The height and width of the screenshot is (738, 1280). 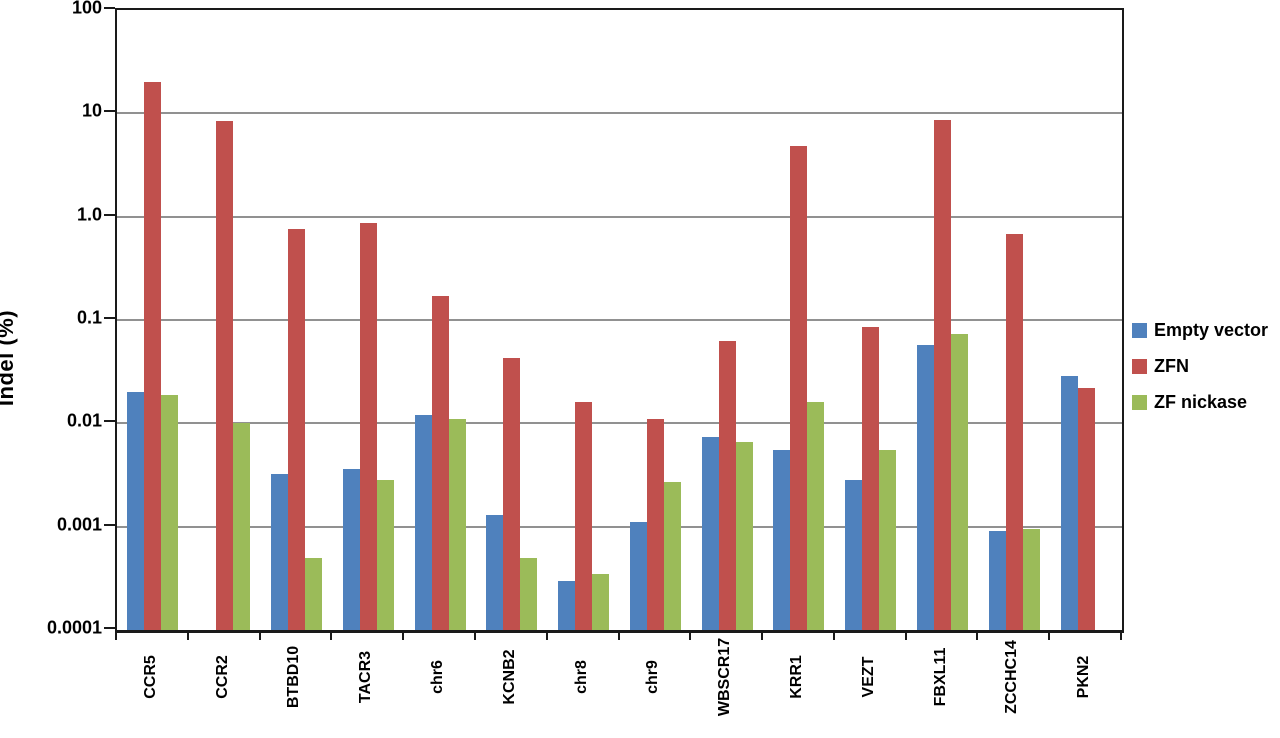 I want to click on bar-group-tacr3, so click(x=368, y=320).